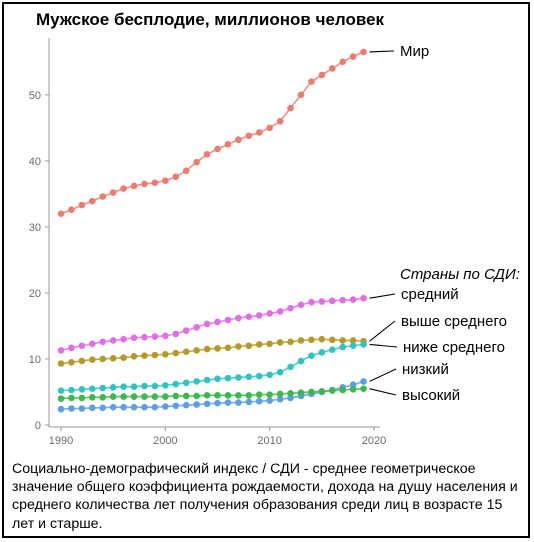  Describe the element at coordinates (35, 294) in the screenshot. I see `y-tick-label: 20` at that location.